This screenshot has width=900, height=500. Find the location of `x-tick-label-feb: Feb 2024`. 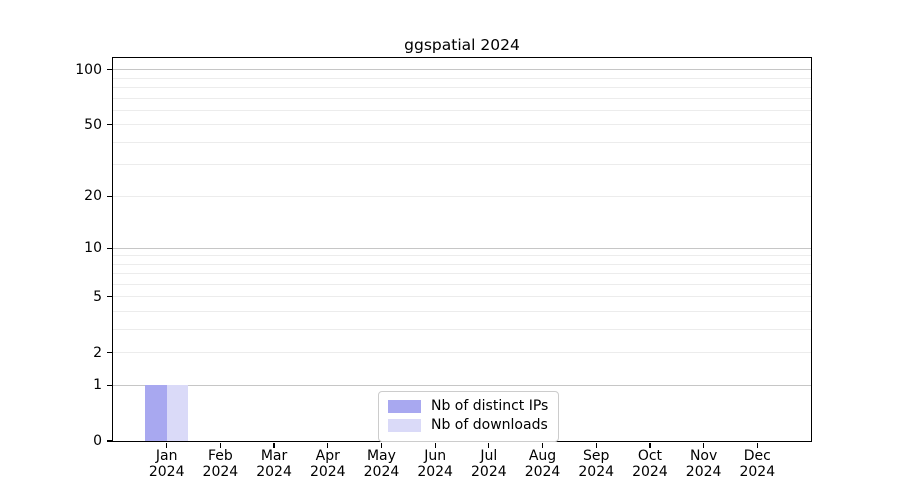

x-tick-label-feb: Feb 2024 is located at coordinates (220, 464).